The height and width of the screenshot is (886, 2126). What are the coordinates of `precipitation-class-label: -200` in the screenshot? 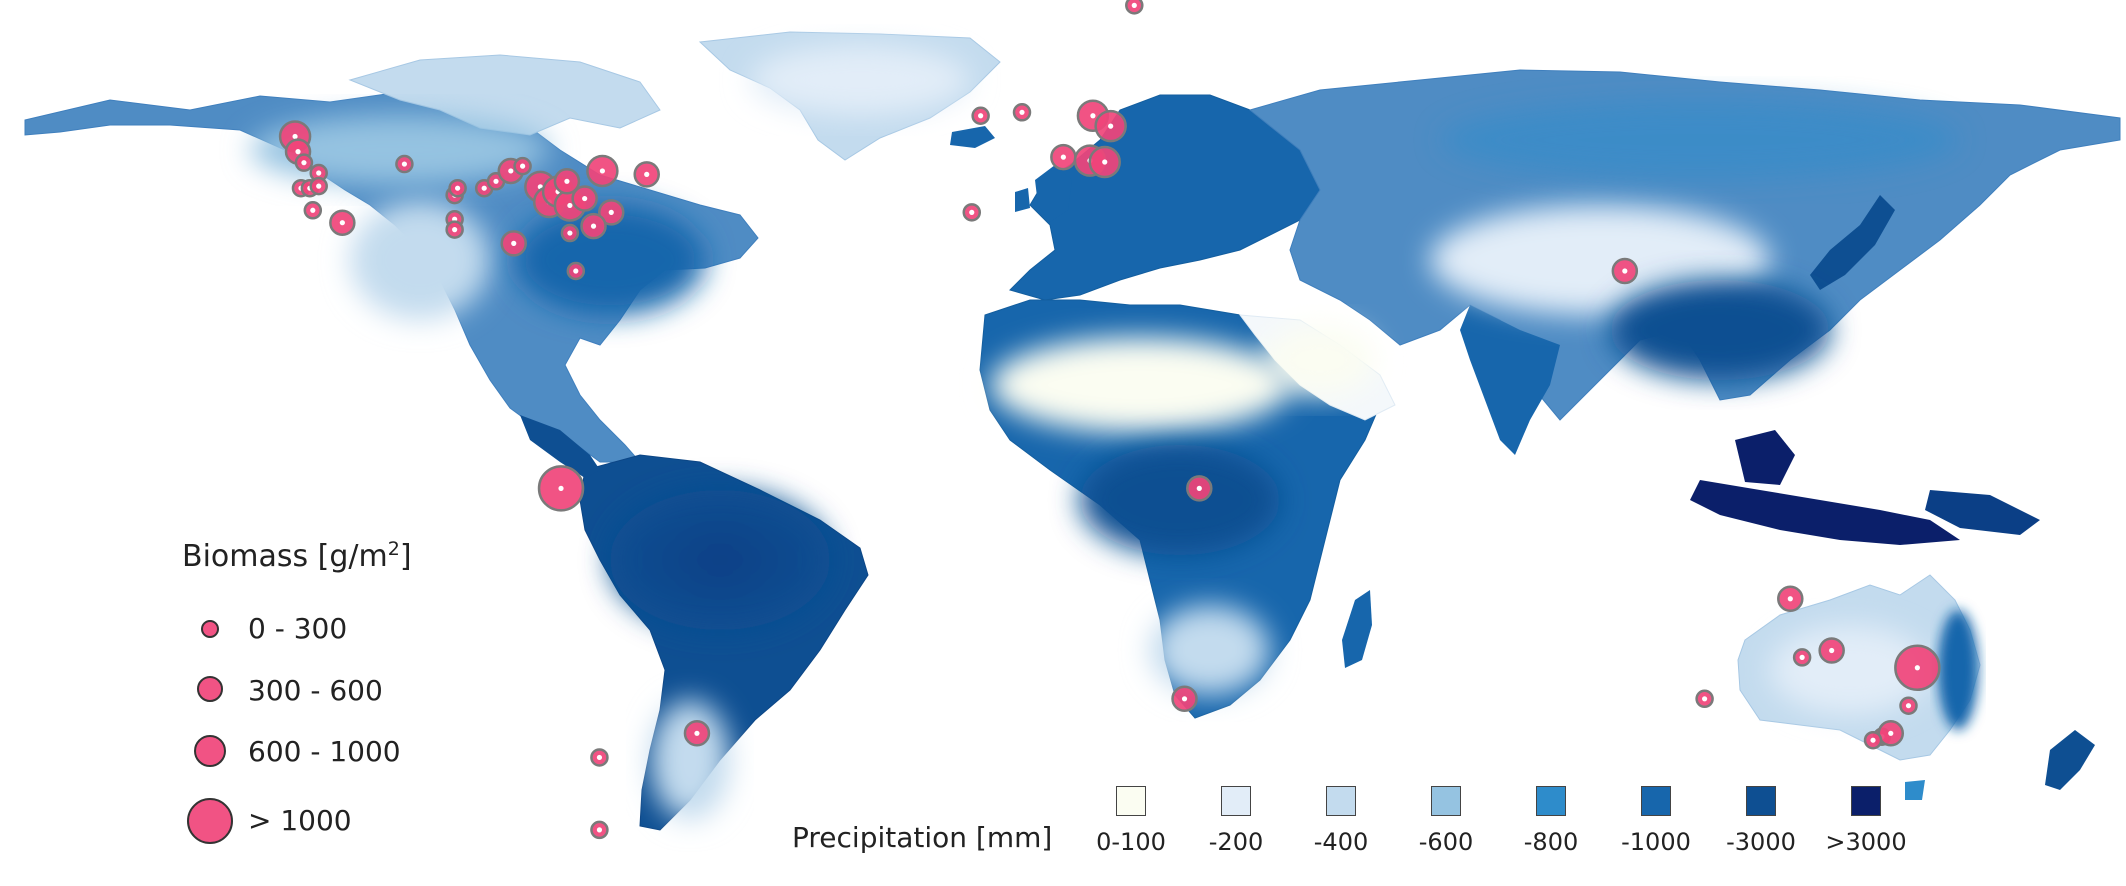 It's located at (1236, 842).